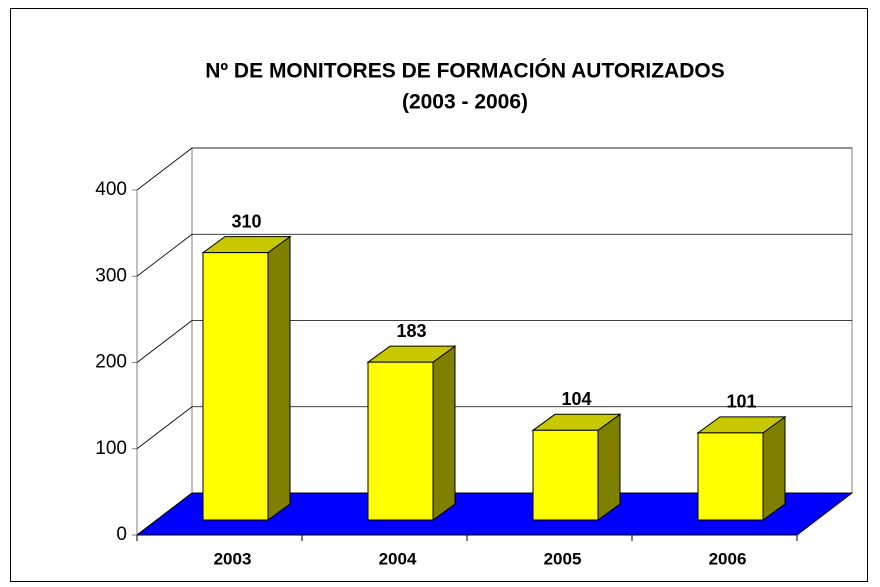 Image resolution: width=880 pixels, height=587 pixels. I want to click on y-tick-label: 400, so click(111, 189).